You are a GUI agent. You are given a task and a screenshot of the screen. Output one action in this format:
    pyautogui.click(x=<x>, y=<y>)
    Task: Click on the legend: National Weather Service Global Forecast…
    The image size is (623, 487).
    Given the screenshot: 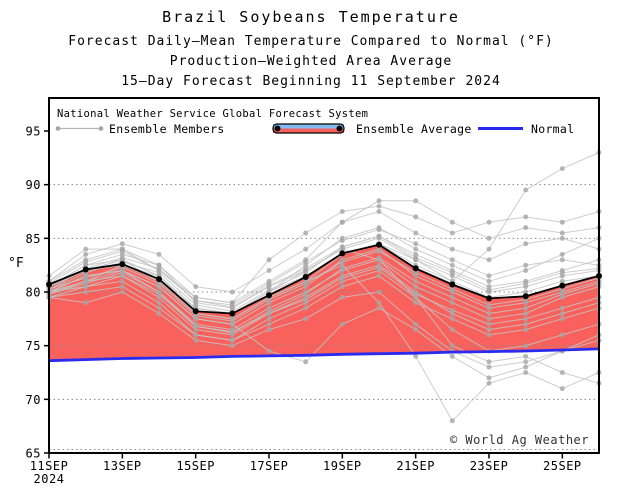 What is the action you would take?
    pyautogui.click(x=314, y=122)
    